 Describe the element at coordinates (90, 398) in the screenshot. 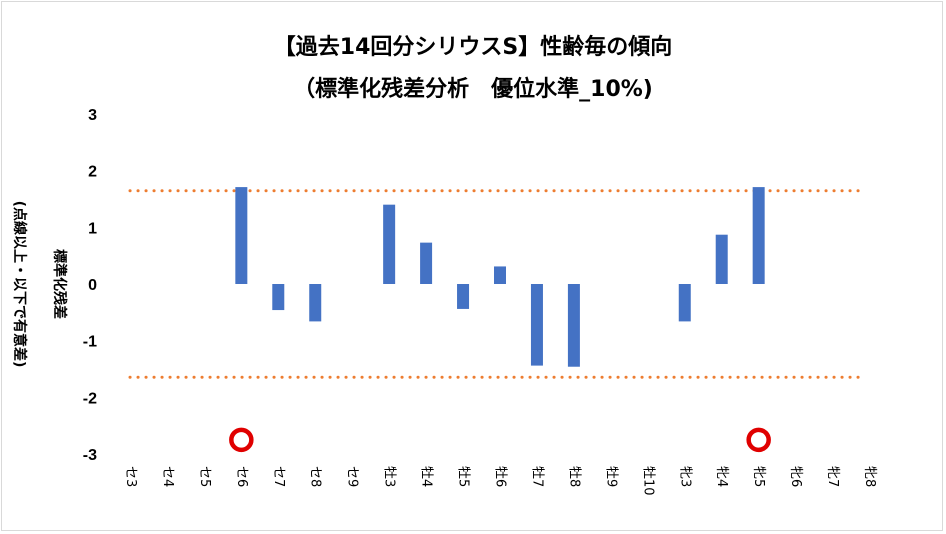

I see `y-tick-label: -2` at that location.